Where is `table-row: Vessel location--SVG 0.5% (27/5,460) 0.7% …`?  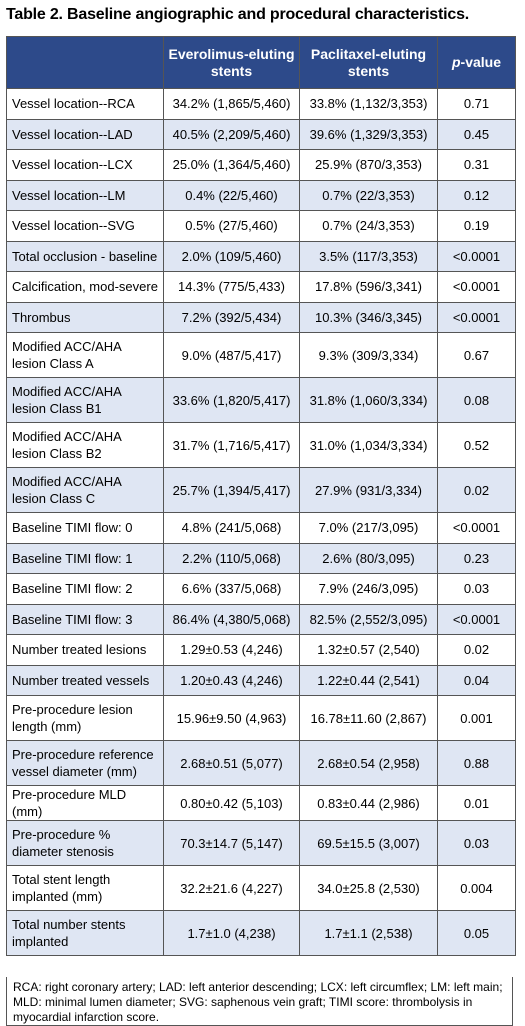
table-row: Vessel location--SVG 0.5% (27/5,460) 0.7% … is located at coordinates (261, 226).